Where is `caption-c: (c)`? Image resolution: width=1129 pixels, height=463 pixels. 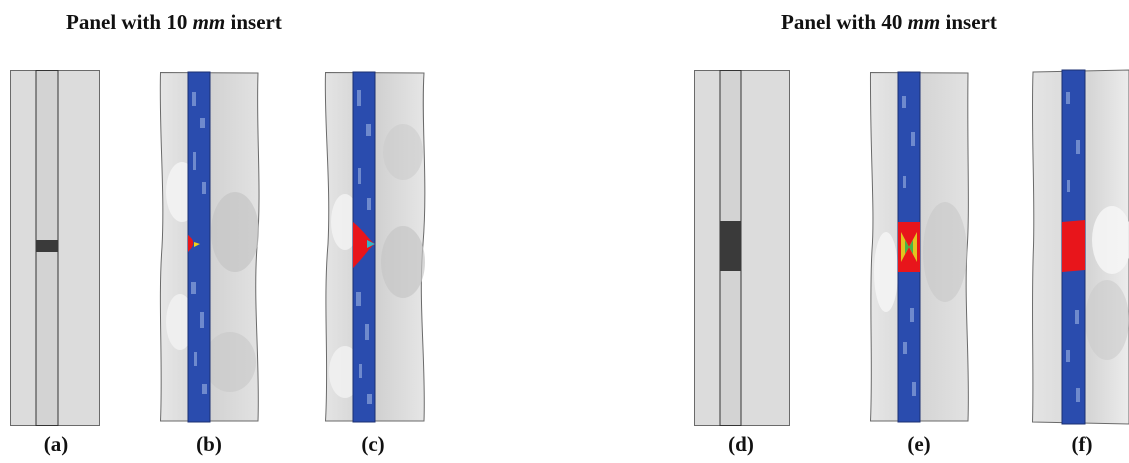 caption-c: (c) is located at coordinates (373, 444).